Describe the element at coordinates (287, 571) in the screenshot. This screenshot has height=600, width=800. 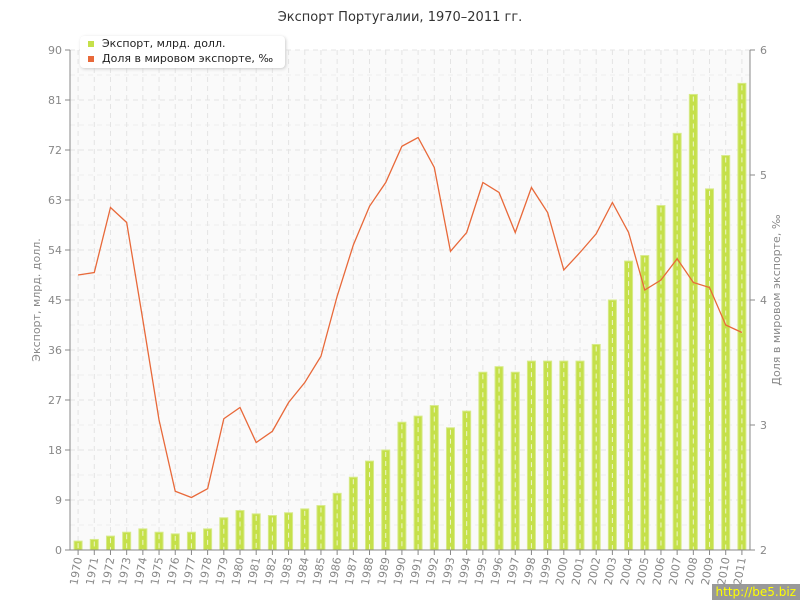
I see `x-tick-label: 1983` at that location.